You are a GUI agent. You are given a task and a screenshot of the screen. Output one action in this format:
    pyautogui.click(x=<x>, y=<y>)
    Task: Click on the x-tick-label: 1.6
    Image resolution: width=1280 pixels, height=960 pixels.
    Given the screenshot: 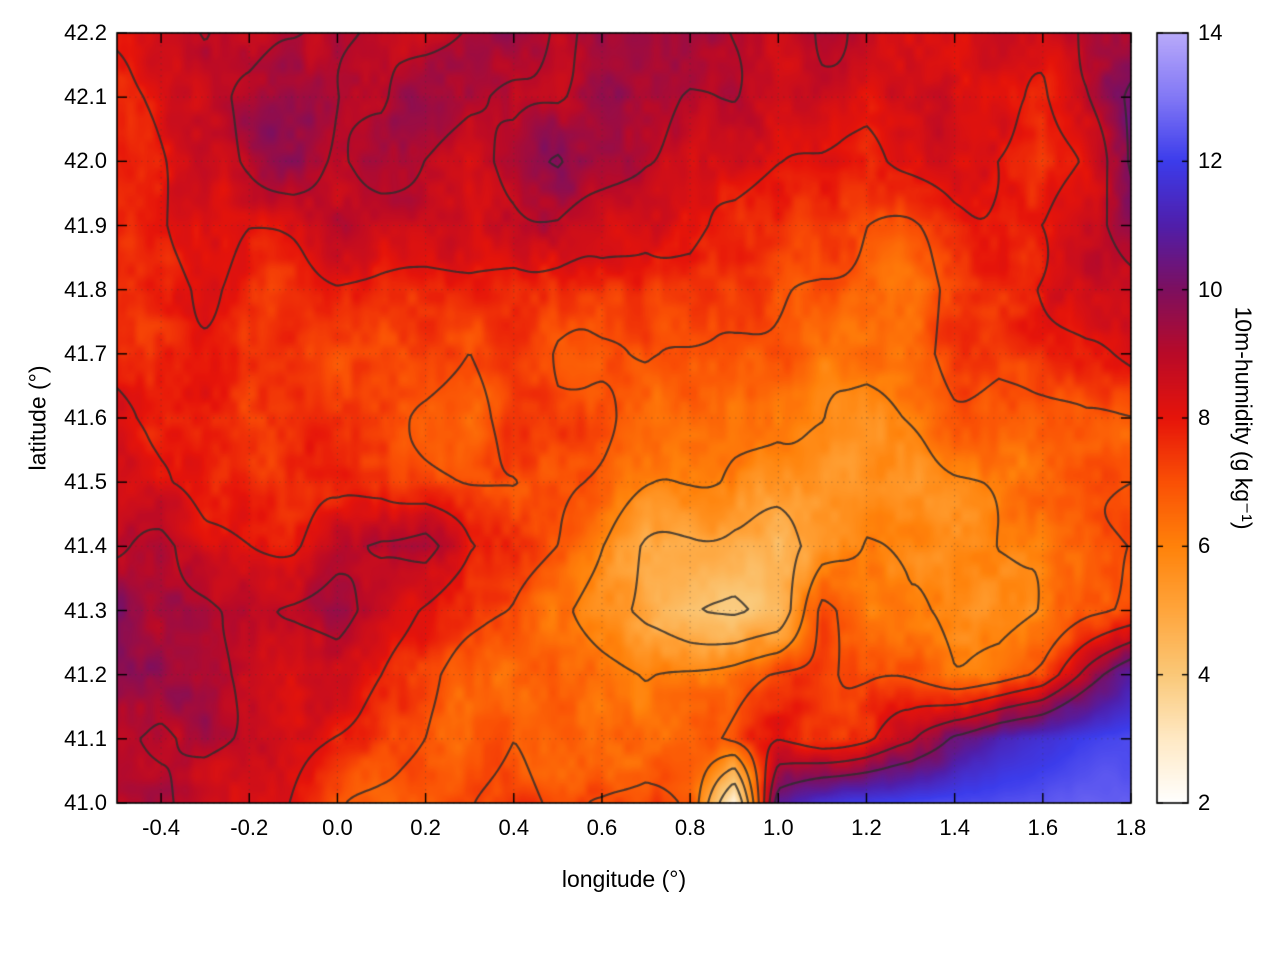 What is the action you would take?
    pyautogui.click(x=1043, y=827)
    